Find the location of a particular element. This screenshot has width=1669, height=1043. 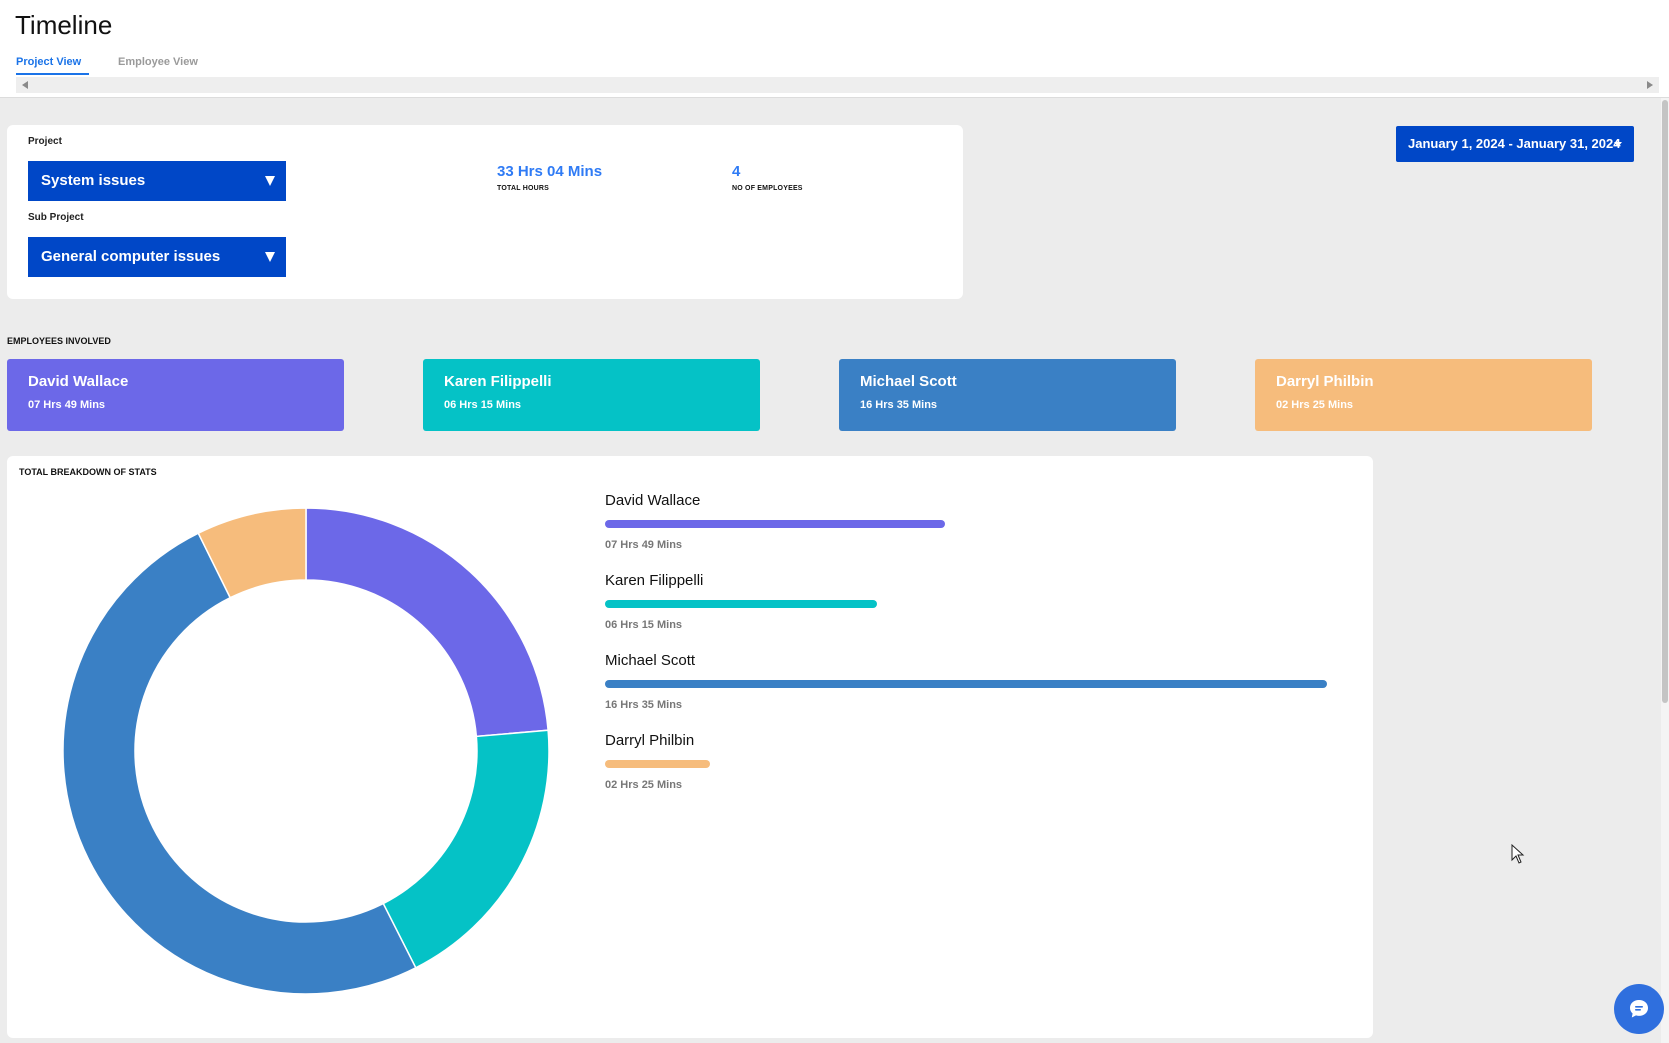

donut-slice-karen-filippelli is located at coordinates (466, 849).